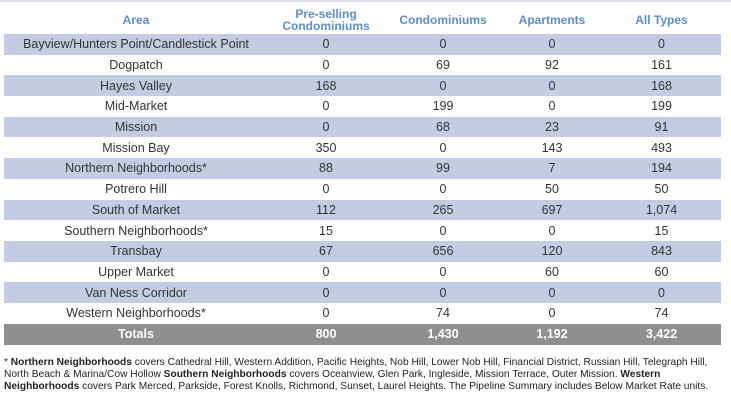  What do you see at coordinates (552, 271) in the screenshot?
I see `row-apartments: 60` at bounding box center [552, 271].